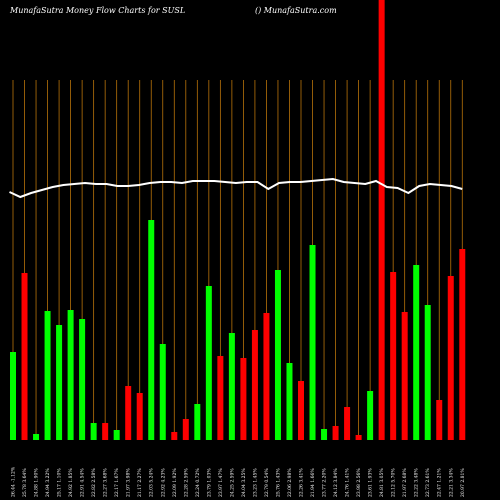  Describe the element at coordinates (359, 482) in the screenshot. I see `x-tick-label: 23.98 2.56%` at that location.